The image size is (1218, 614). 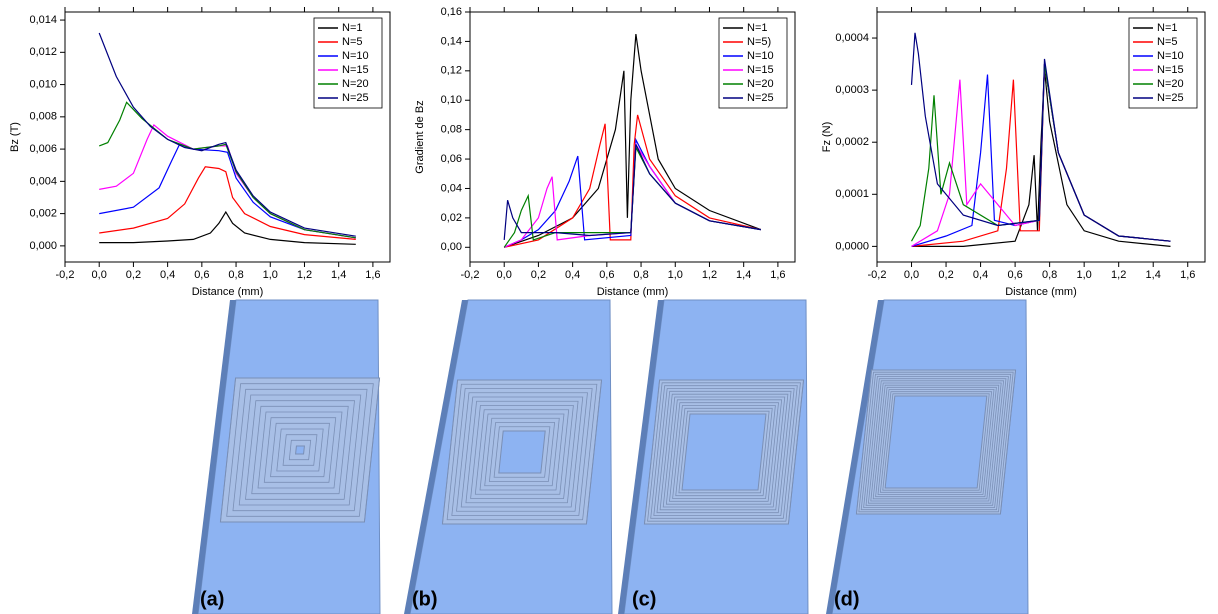 What do you see at coordinates (852, 246) in the screenshot?
I see `y-tick-label: 0,0000` at bounding box center [852, 246].